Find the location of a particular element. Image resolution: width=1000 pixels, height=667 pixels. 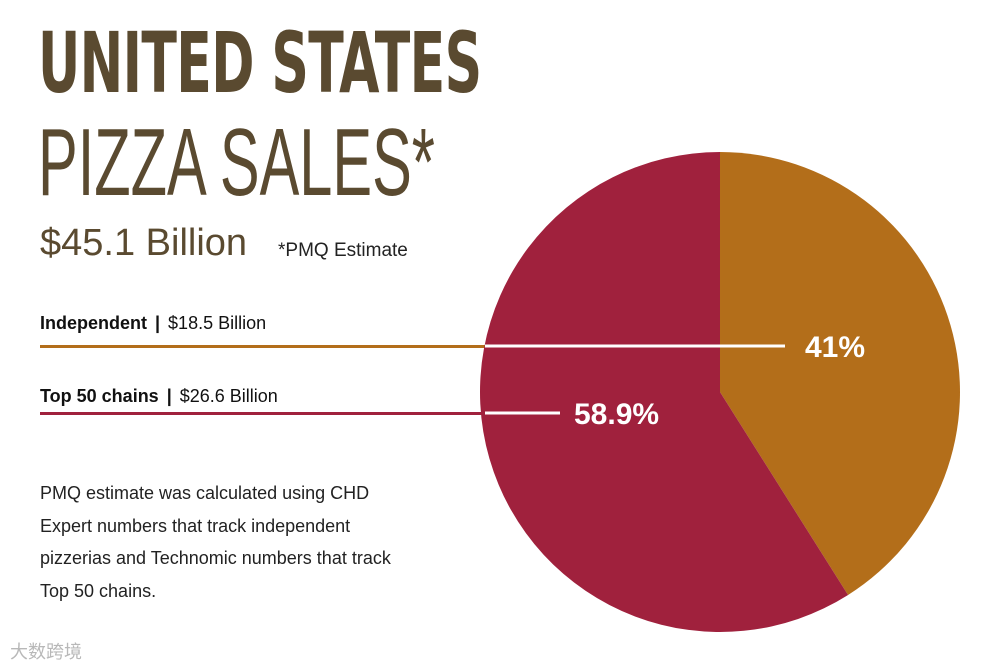

pct-label-independent: 41% is located at coordinates (835, 347).